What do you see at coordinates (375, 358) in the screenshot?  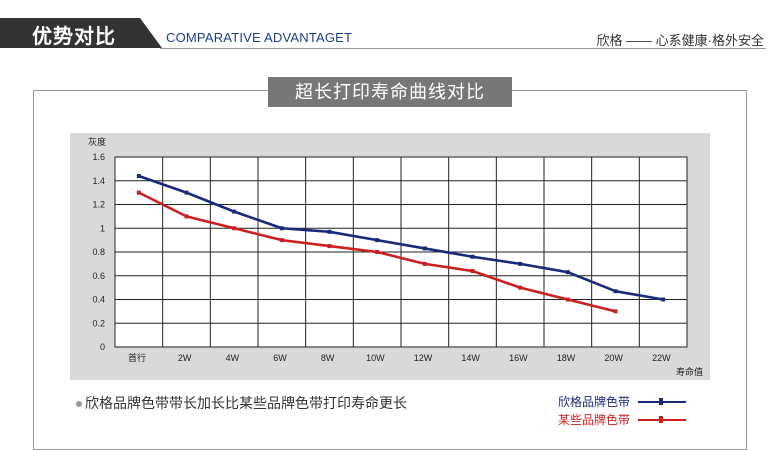 I see `x-tick-label: 10W` at bounding box center [375, 358].